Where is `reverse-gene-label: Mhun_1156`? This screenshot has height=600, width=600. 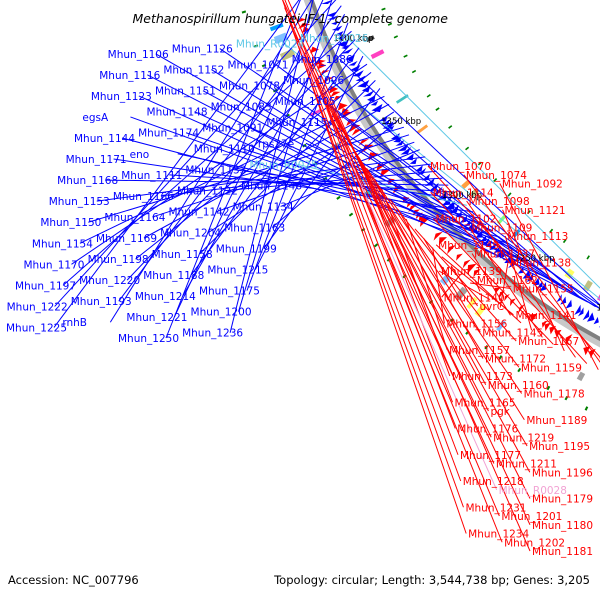 reverse-gene-label: Mhun_1156 is located at coordinates (476, 325).